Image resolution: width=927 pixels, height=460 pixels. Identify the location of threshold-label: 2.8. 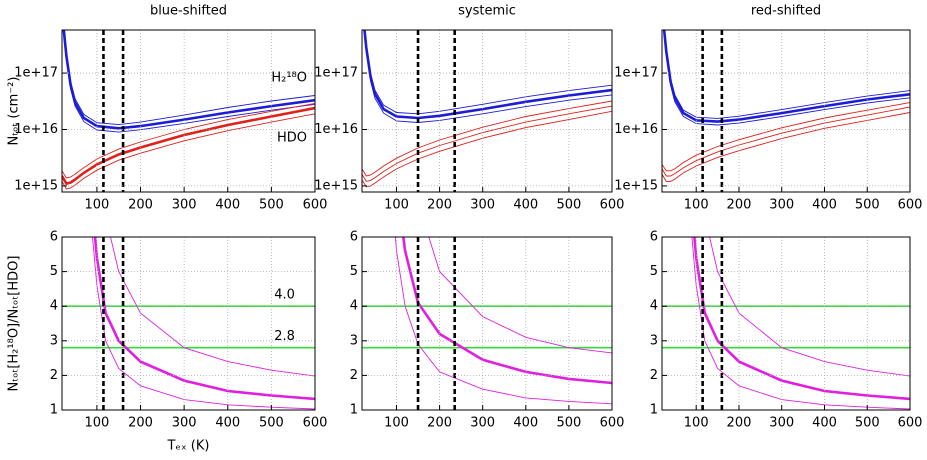
(284, 336).